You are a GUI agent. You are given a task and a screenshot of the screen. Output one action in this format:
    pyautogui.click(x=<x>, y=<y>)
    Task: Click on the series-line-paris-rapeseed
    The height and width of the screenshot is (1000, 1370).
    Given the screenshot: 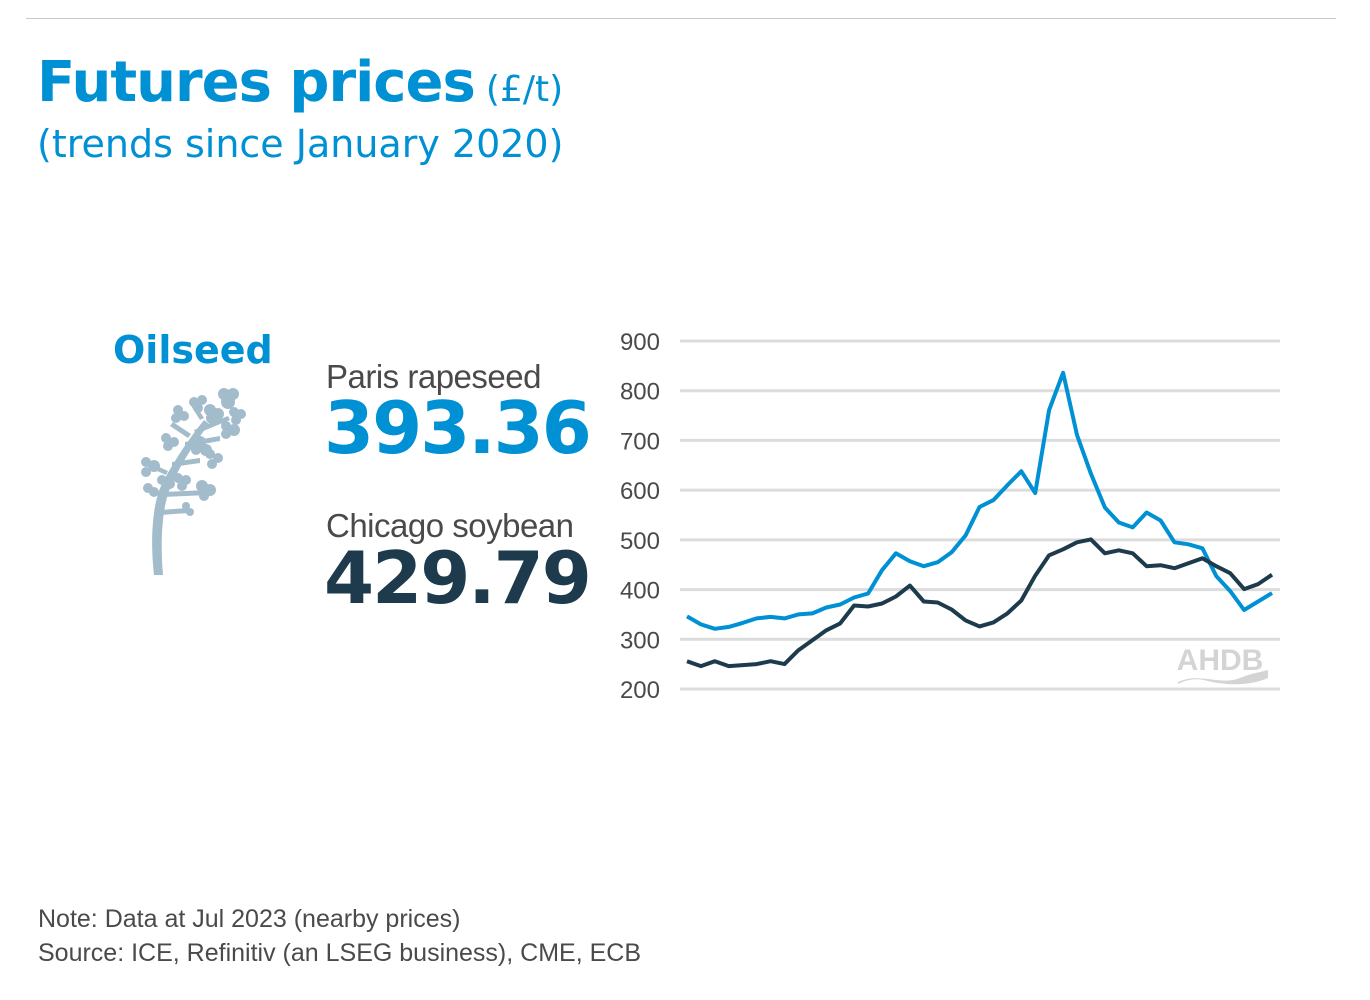 What is the action you would take?
    pyautogui.click(x=980, y=500)
    